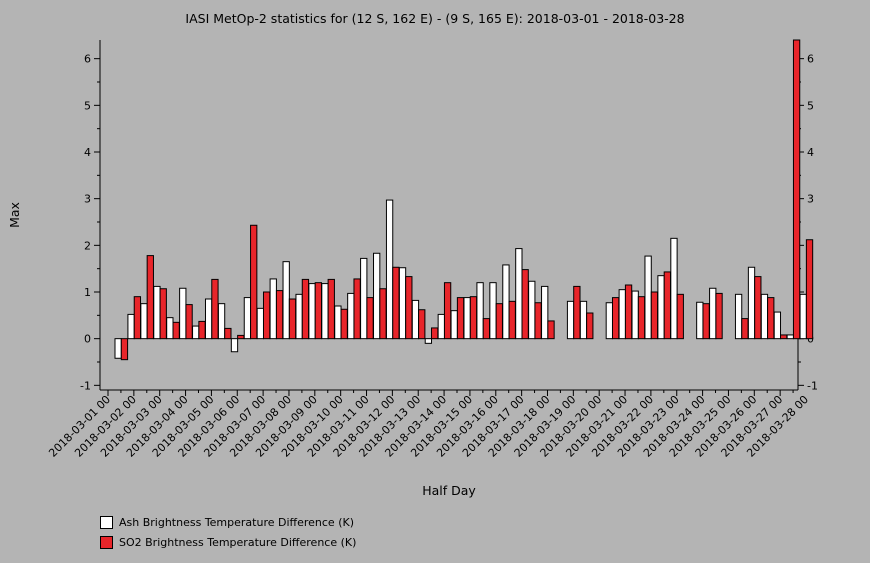  Describe the element at coordinates (810, 152) in the screenshot. I see `y-tick-label-right: 4` at that location.